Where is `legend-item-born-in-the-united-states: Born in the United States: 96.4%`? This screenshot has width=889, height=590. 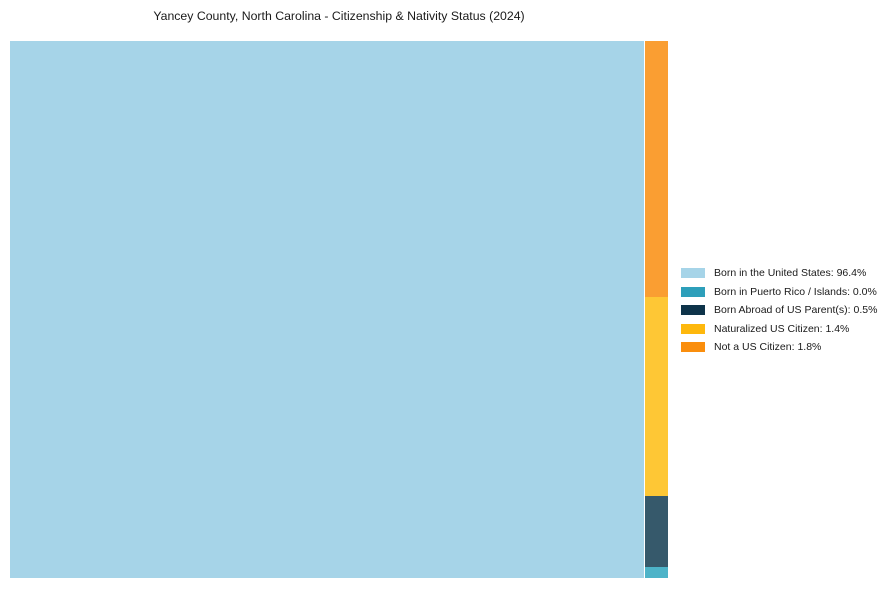
legend-item-born-in-the-united-states: Born in the United States: 96.4% is located at coordinates (779, 273).